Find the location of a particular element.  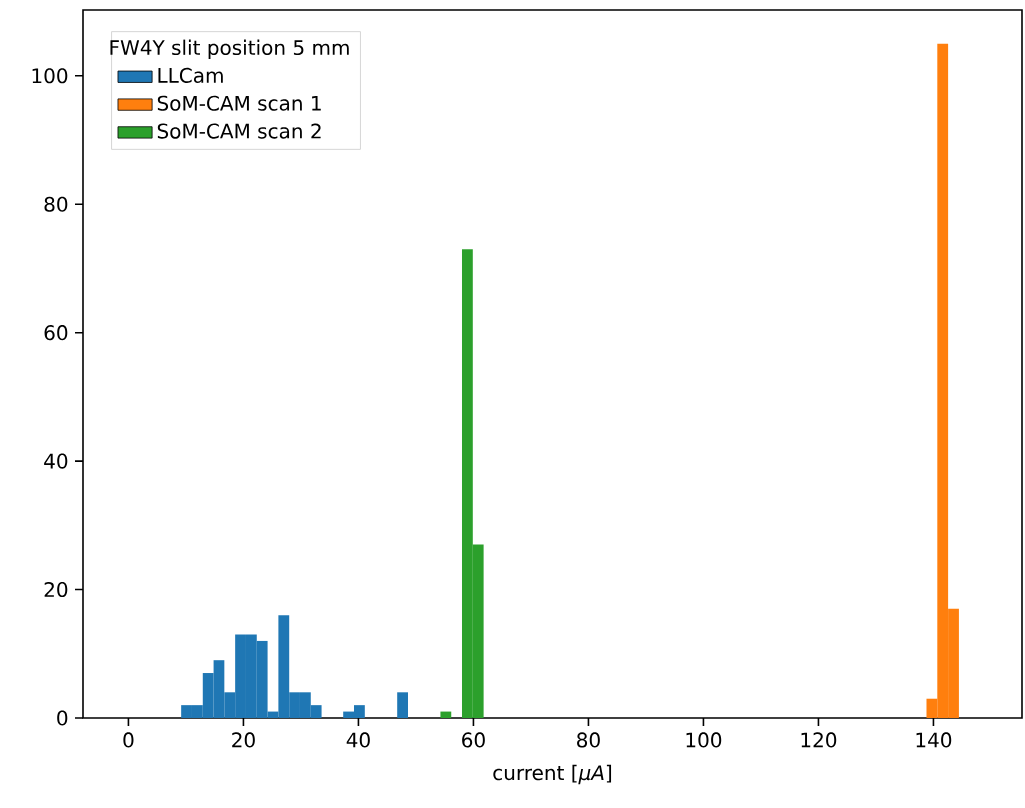

legend-label: SoM-CAM scan 2 is located at coordinates (239, 131).